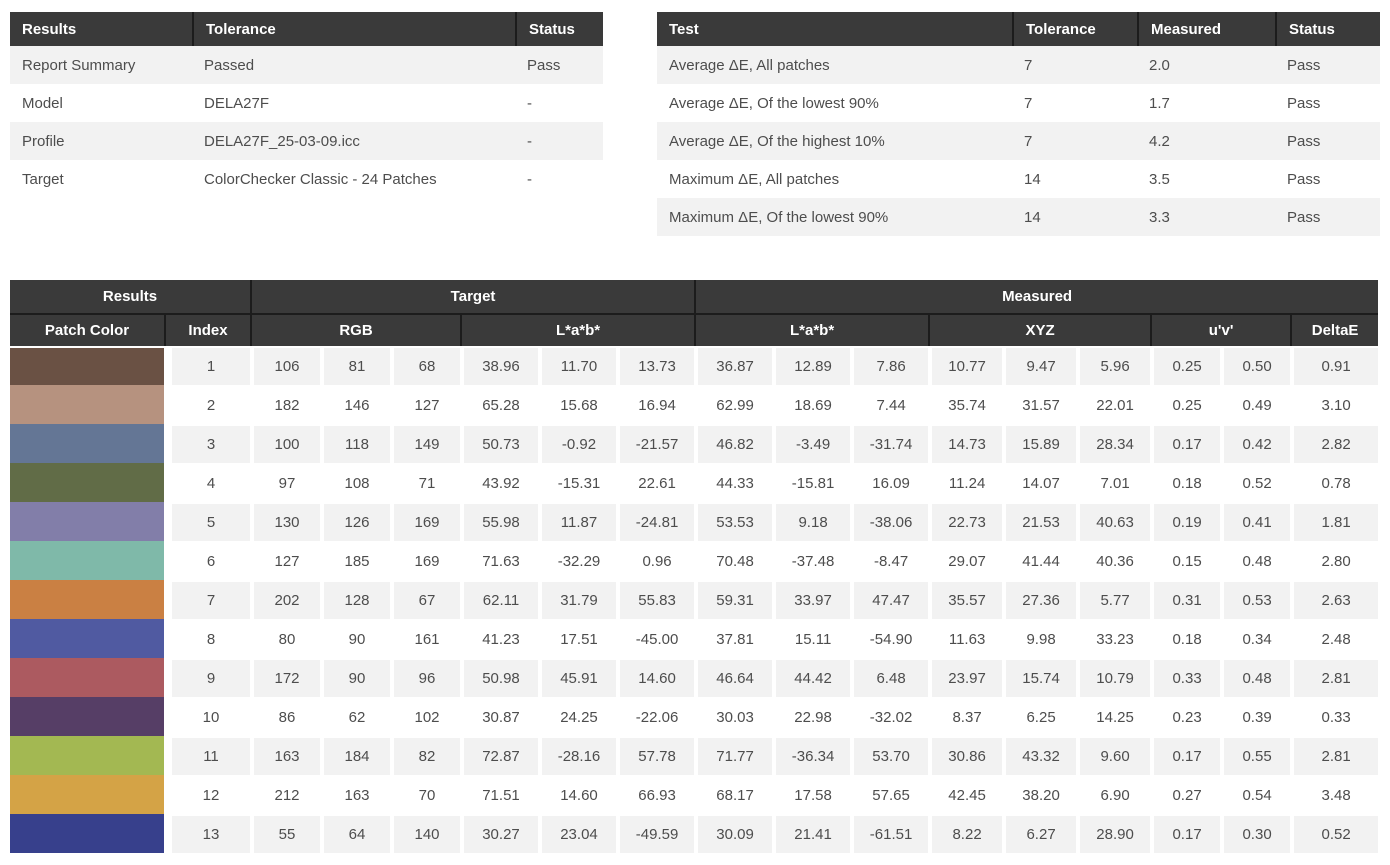 Image resolution: width=1390 pixels, height=865 pixels. What do you see at coordinates (965, 755) in the screenshot?
I see `measured-xyz-cell: 30.86` at bounding box center [965, 755].